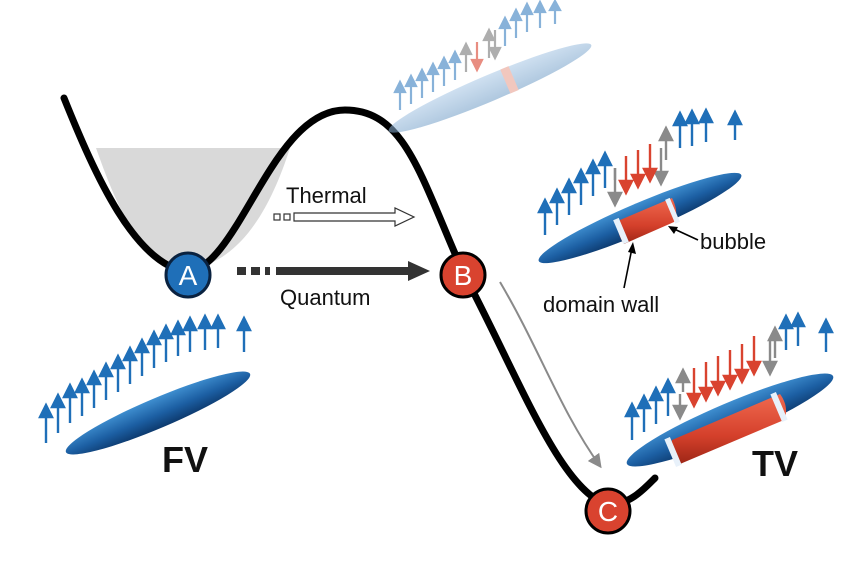 Image resolution: width=850 pixels, height=561 pixels. I want to click on domain-wall-label: domain wall, so click(601, 304).